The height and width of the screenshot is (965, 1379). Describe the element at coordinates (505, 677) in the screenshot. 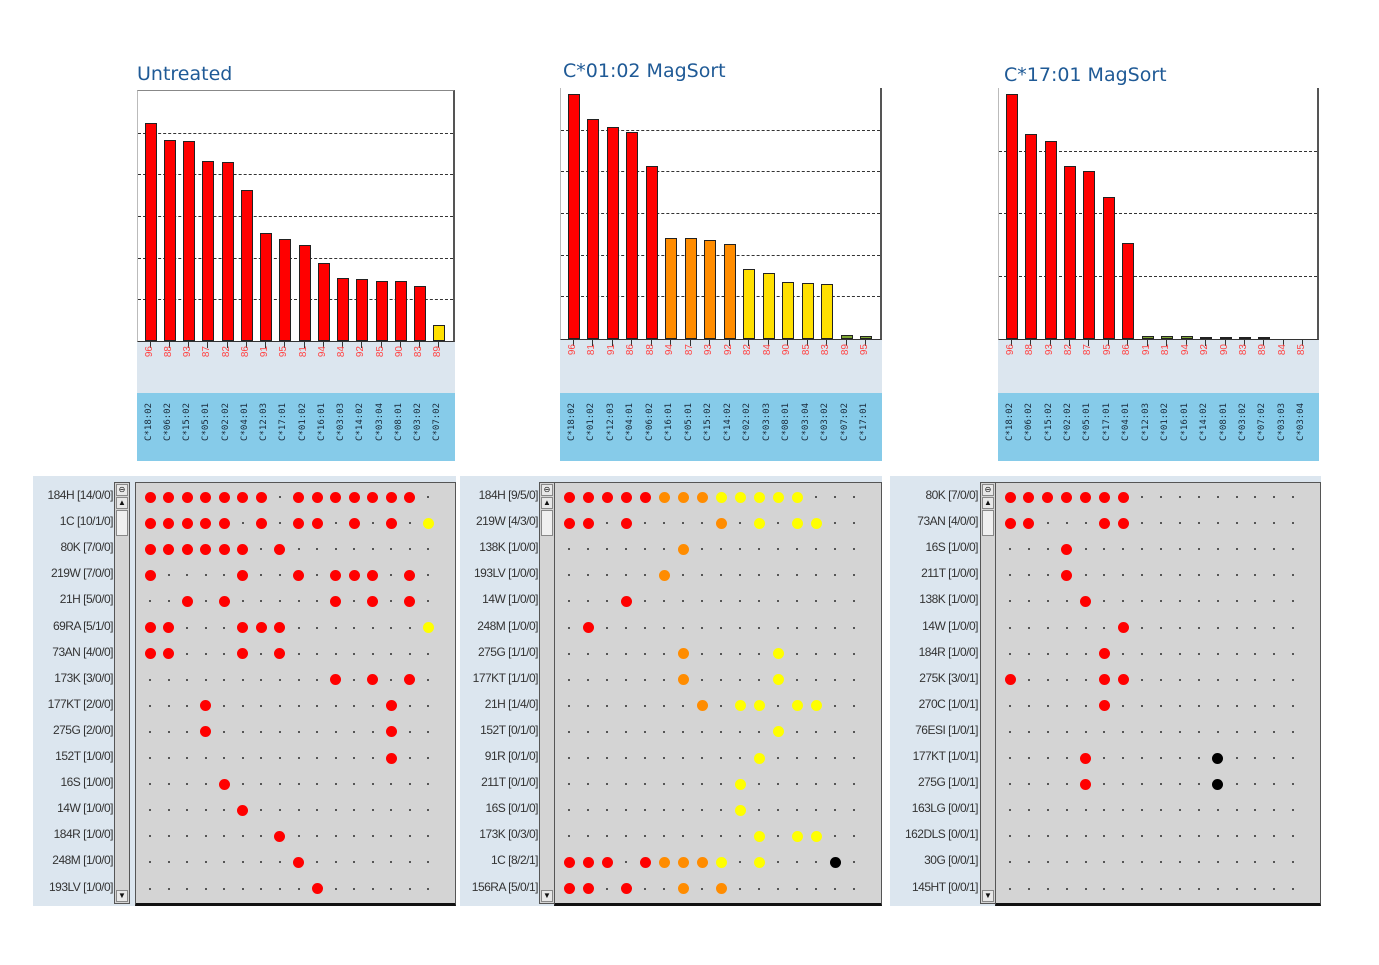

I see `row-label: 177KT [1/1/0]` at that location.